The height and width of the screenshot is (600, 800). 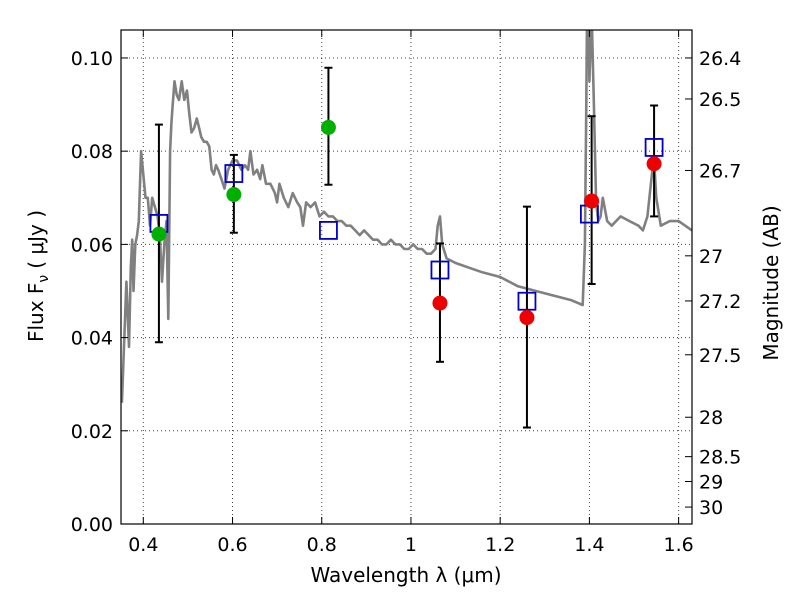 I want to click on mag-tick-label: 27, so click(x=711, y=257).